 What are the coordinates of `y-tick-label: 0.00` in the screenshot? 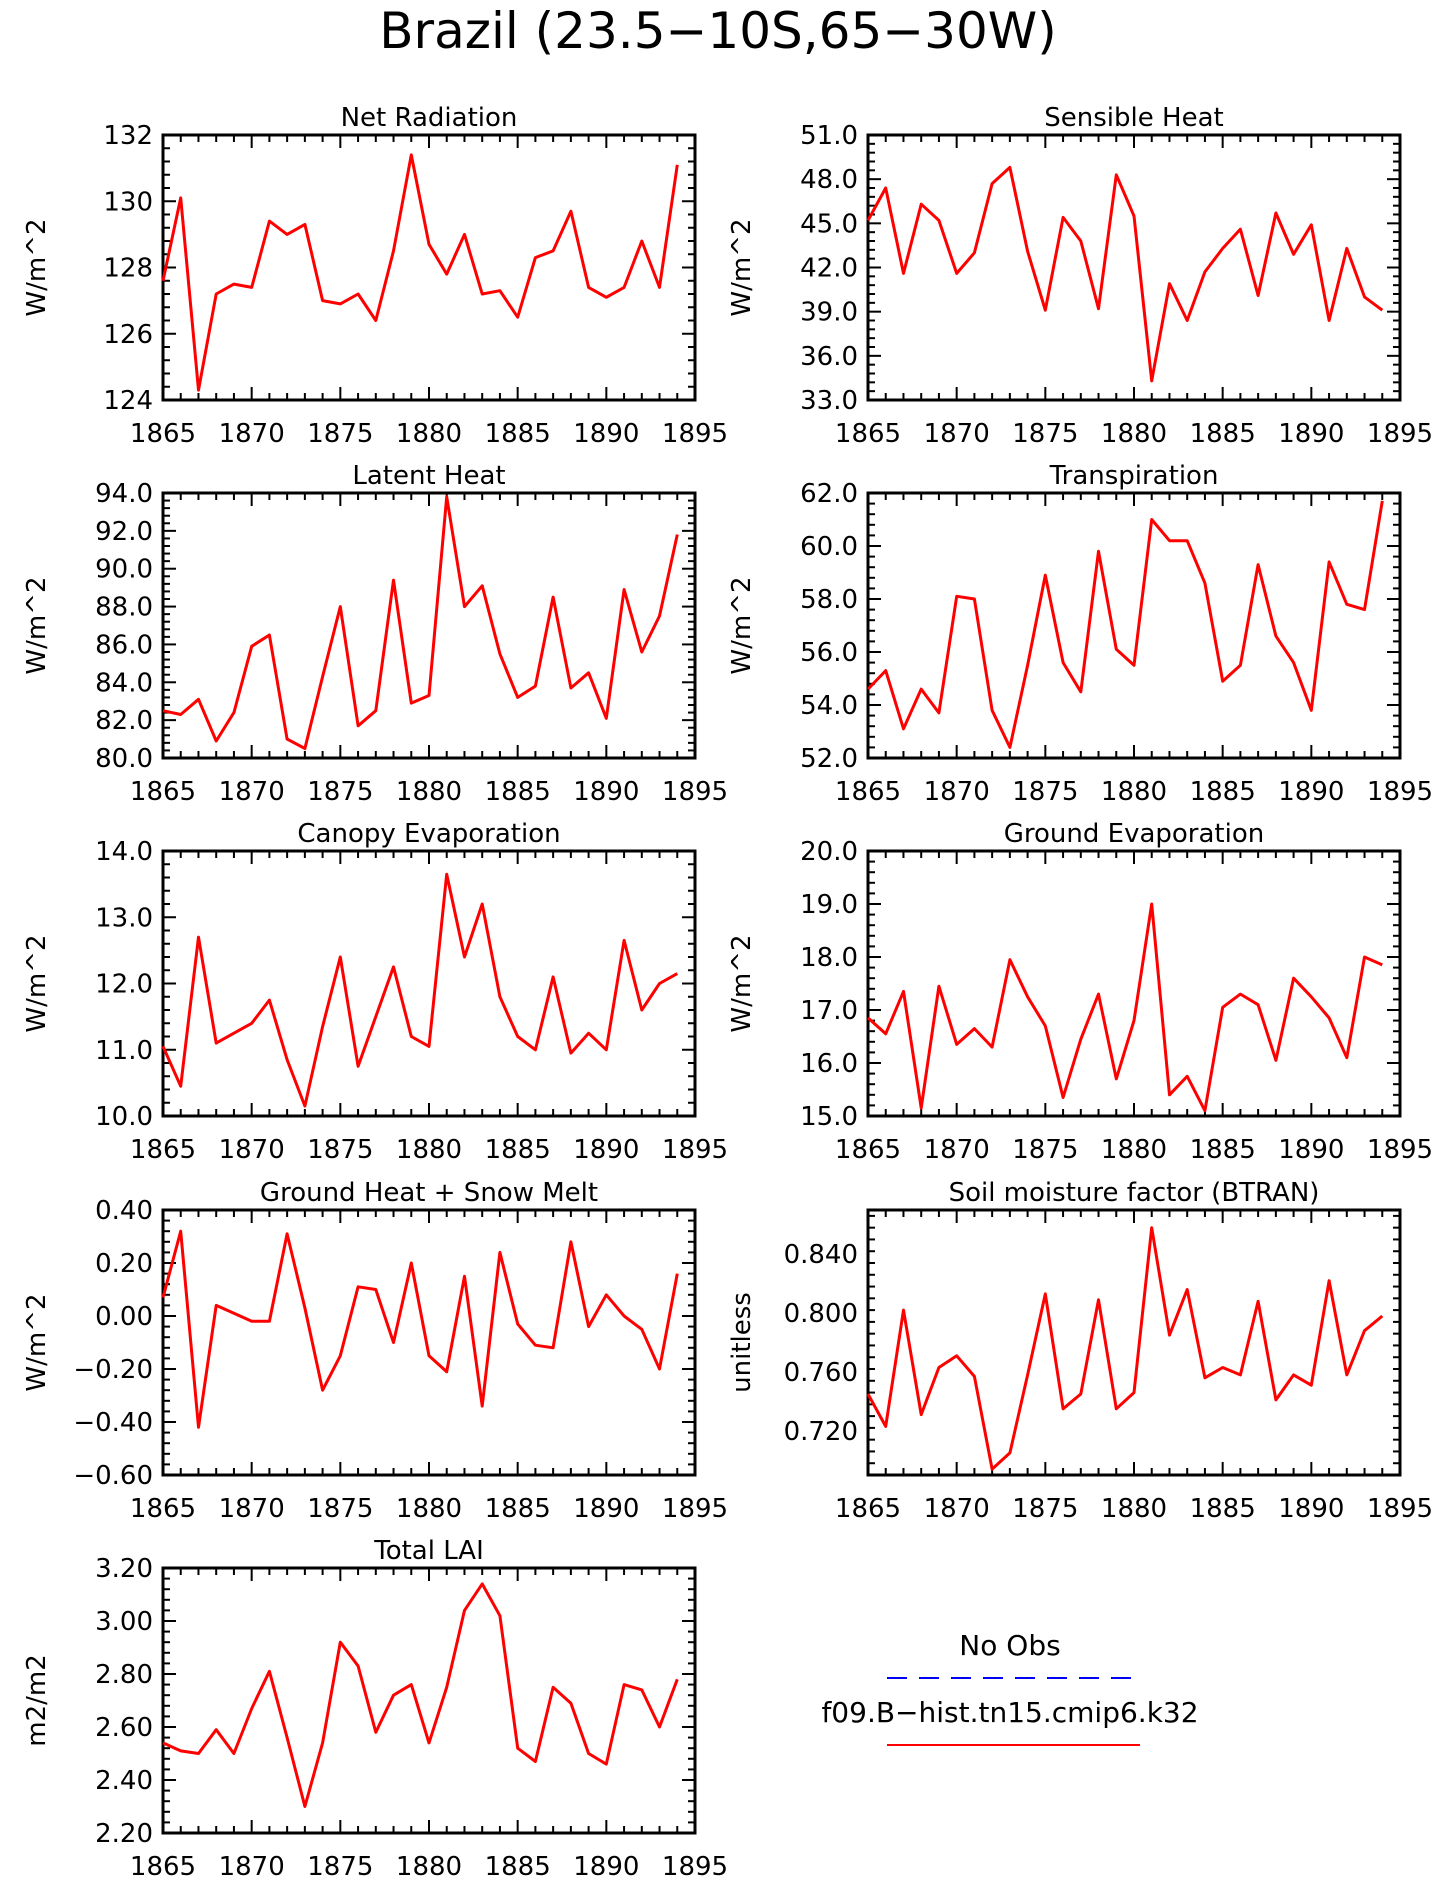 It's located at (124, 1317).